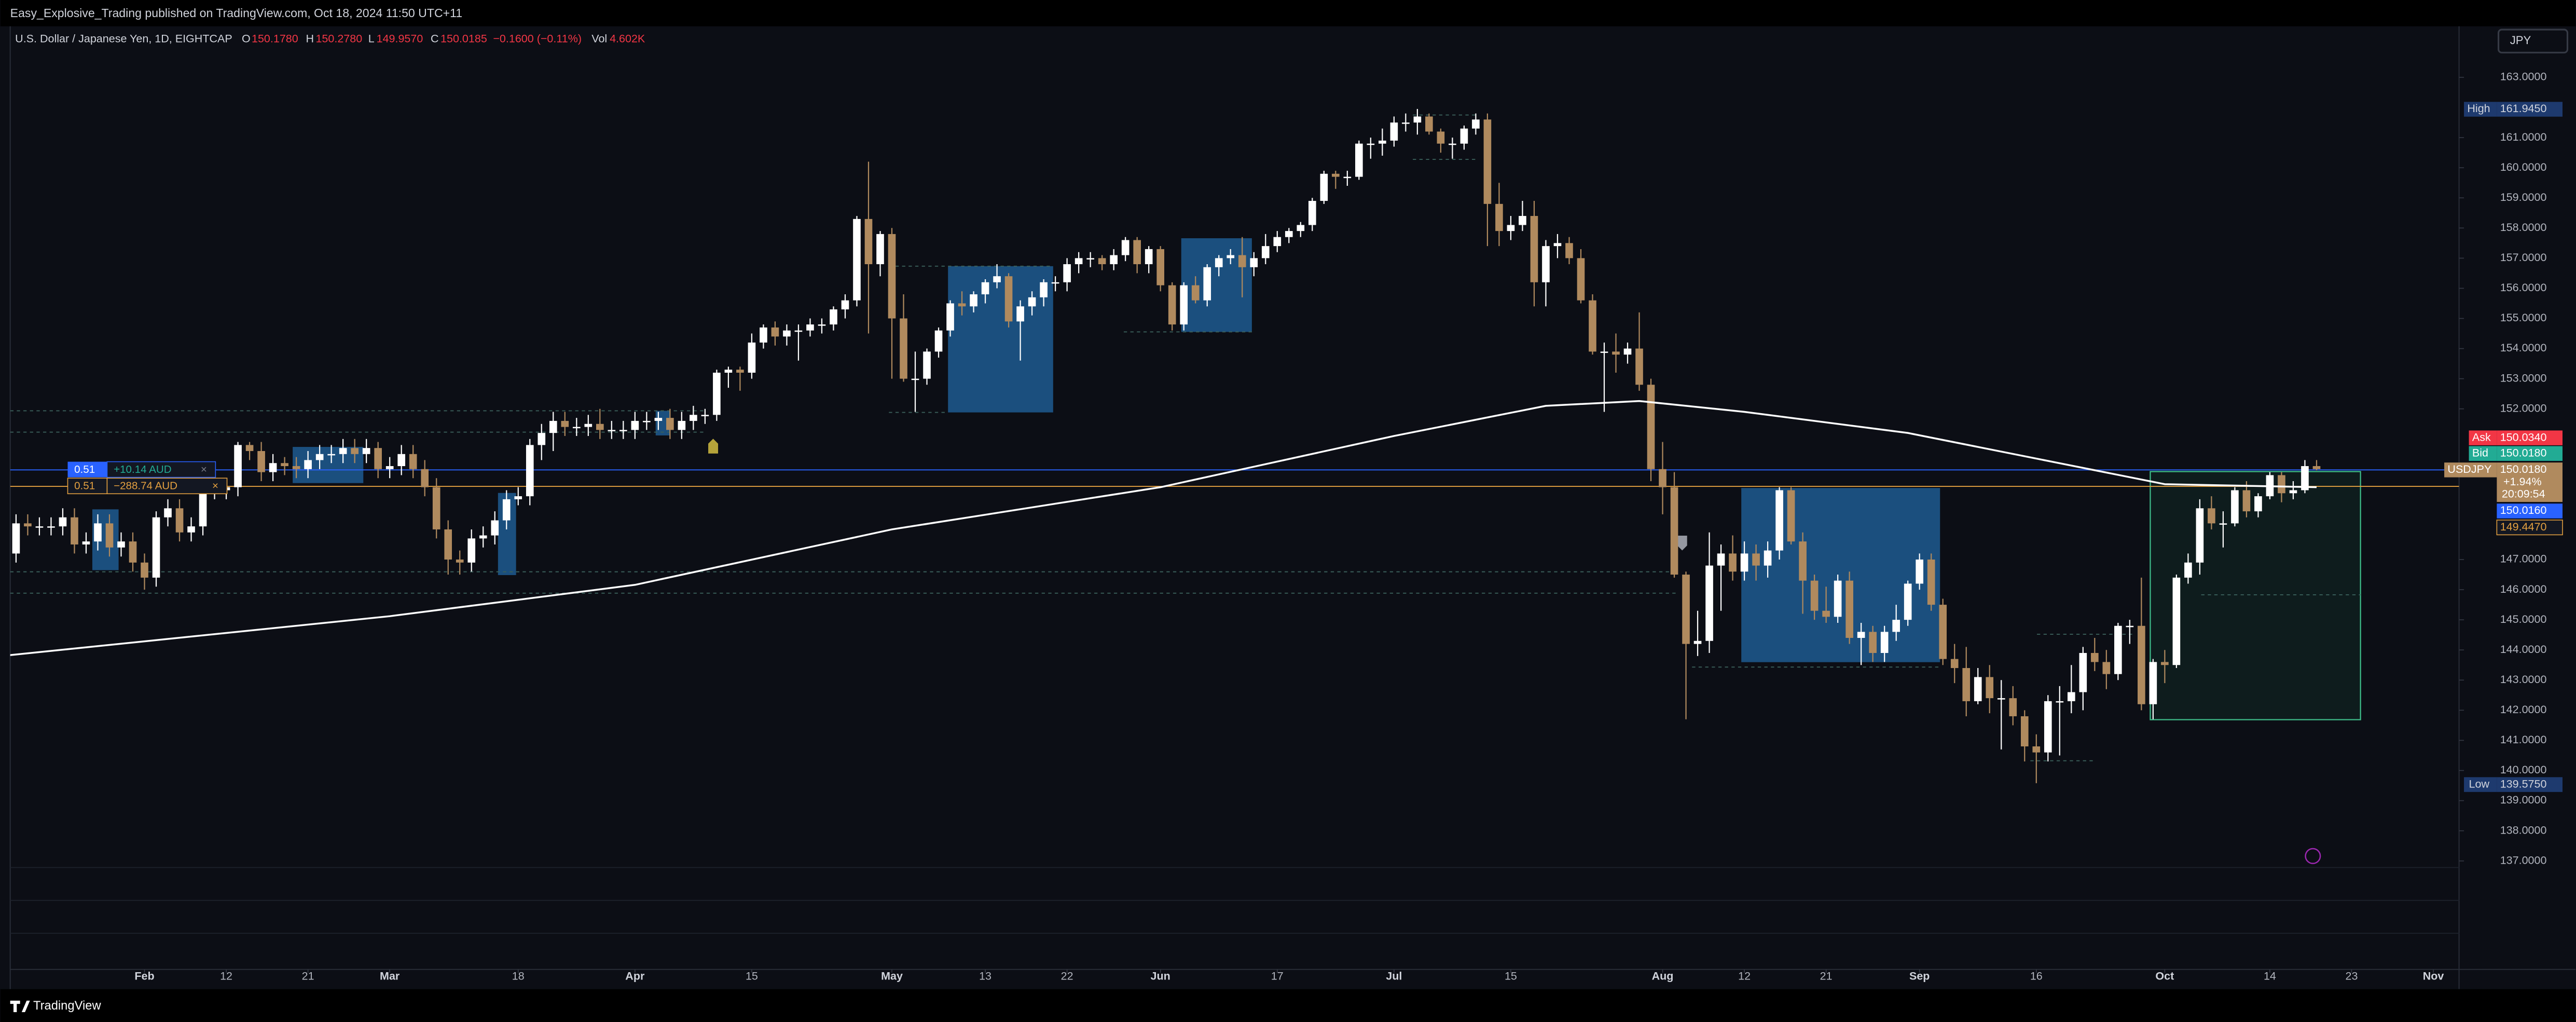 Image resolution: width=2576 pixels, height=1022 pixels. I want to click on y-tick-label: 138.0000, so click(2523, 830).